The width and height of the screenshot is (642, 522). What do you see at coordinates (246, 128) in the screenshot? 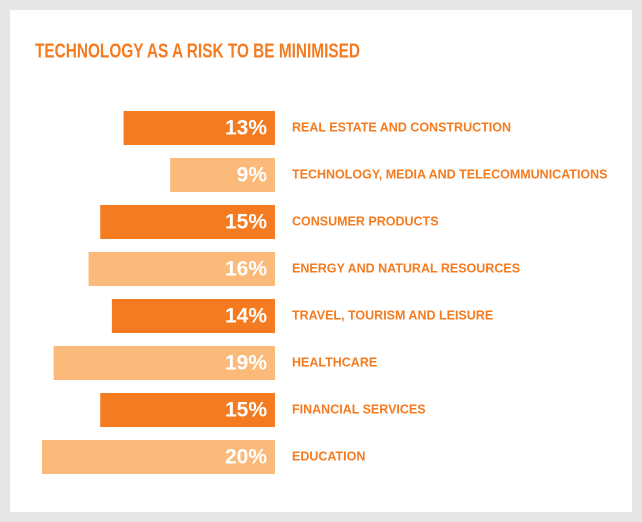
I see `value-label: 13%` at bounding box center [246, 128].